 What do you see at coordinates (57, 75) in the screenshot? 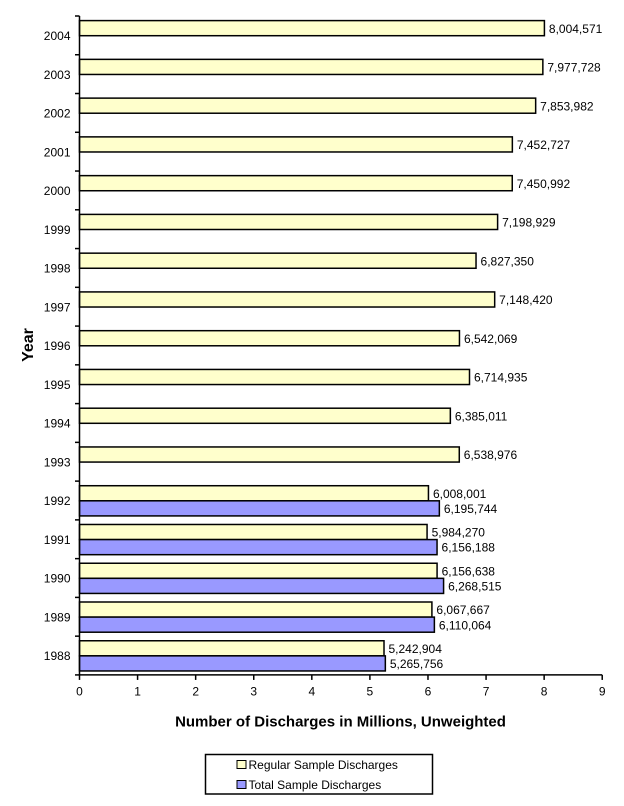
I see `svg-text: 2003` at bounding box center [57, 75].